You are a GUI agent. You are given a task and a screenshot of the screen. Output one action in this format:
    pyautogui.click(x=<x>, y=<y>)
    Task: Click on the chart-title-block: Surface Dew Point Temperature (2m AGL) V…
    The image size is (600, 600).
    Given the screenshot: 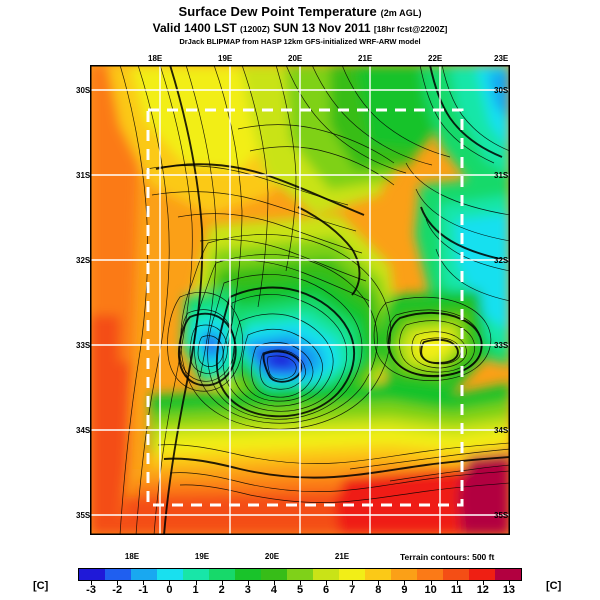 What is the action you would take?
    pyautogui.click(x=300, y=25)
    